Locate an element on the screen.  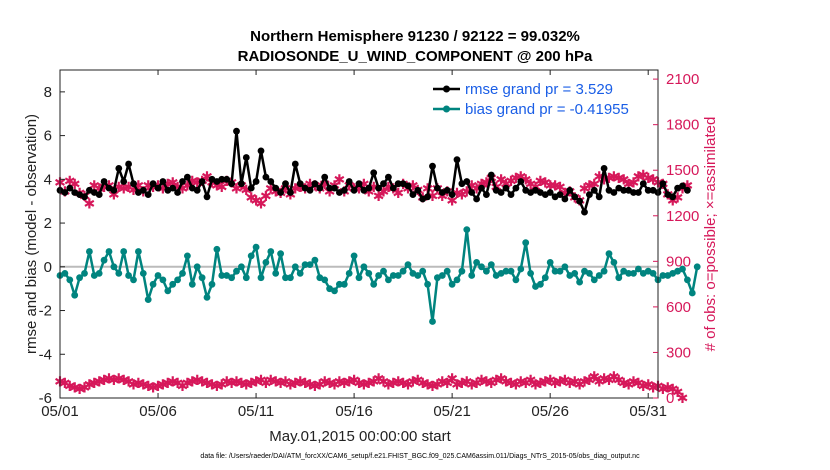
x-tick-label: 05/01 is located at coordinates (60, 411).